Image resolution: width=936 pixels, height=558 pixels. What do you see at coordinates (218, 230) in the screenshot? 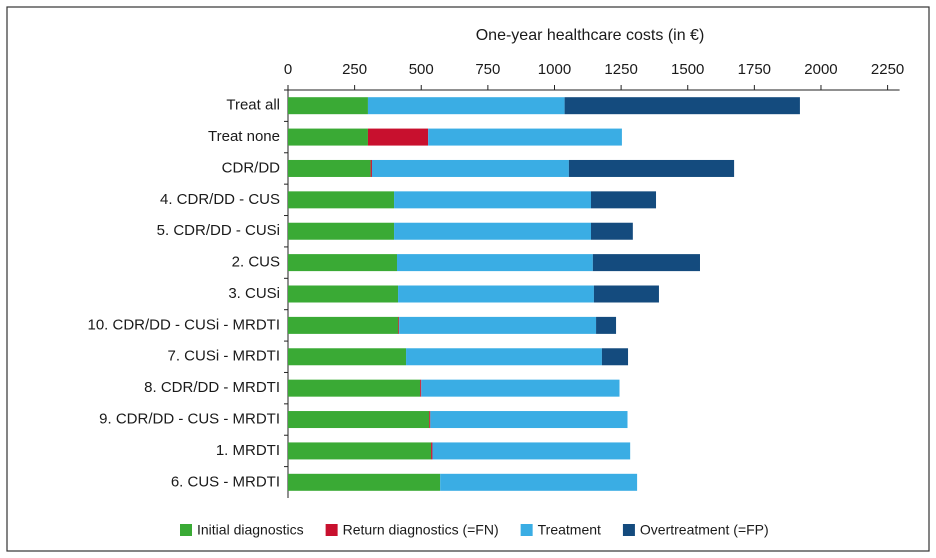
I see `y-tick-label: 5. CDR/DD - CUSi` at bounding box center [218, 230].